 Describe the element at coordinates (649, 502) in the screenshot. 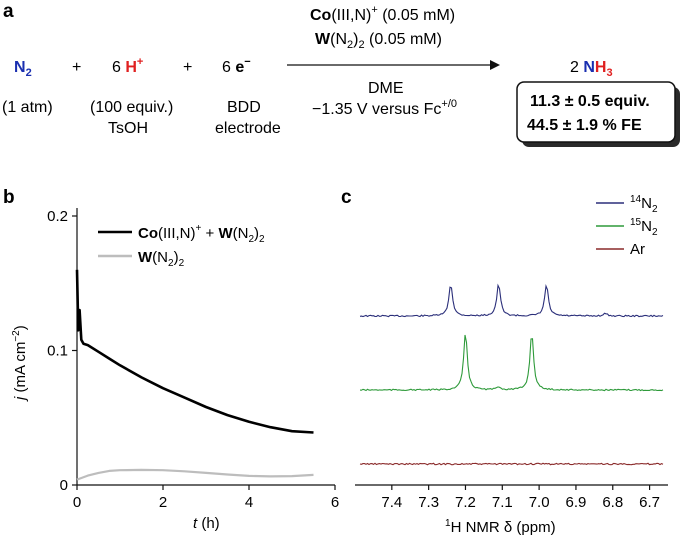

I see `panel-c-x-tick-label: 6.7` at that location.